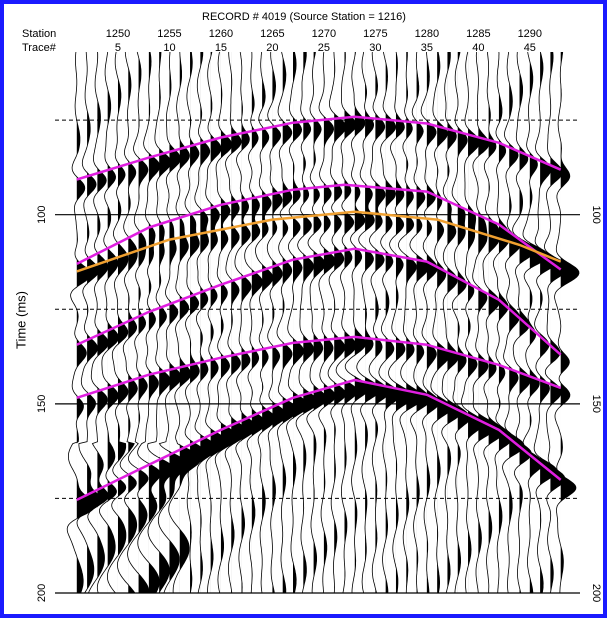  Describe the element at coordinates (118, 34) in the screenshot. I see `station-label: 1250` at that location.